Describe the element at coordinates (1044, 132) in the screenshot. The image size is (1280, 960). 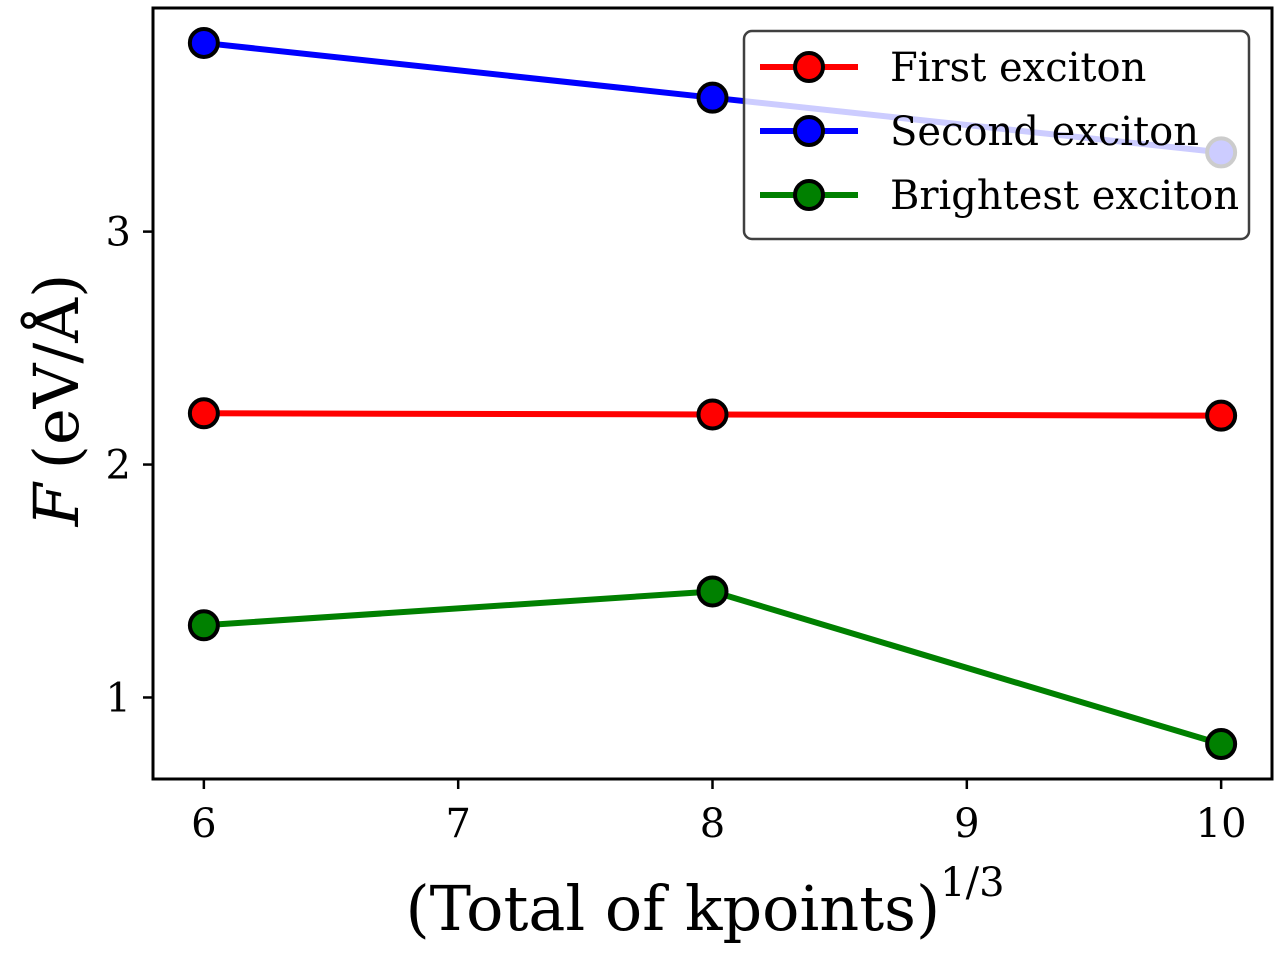
I see `legend-label: Second exciton` at that location.